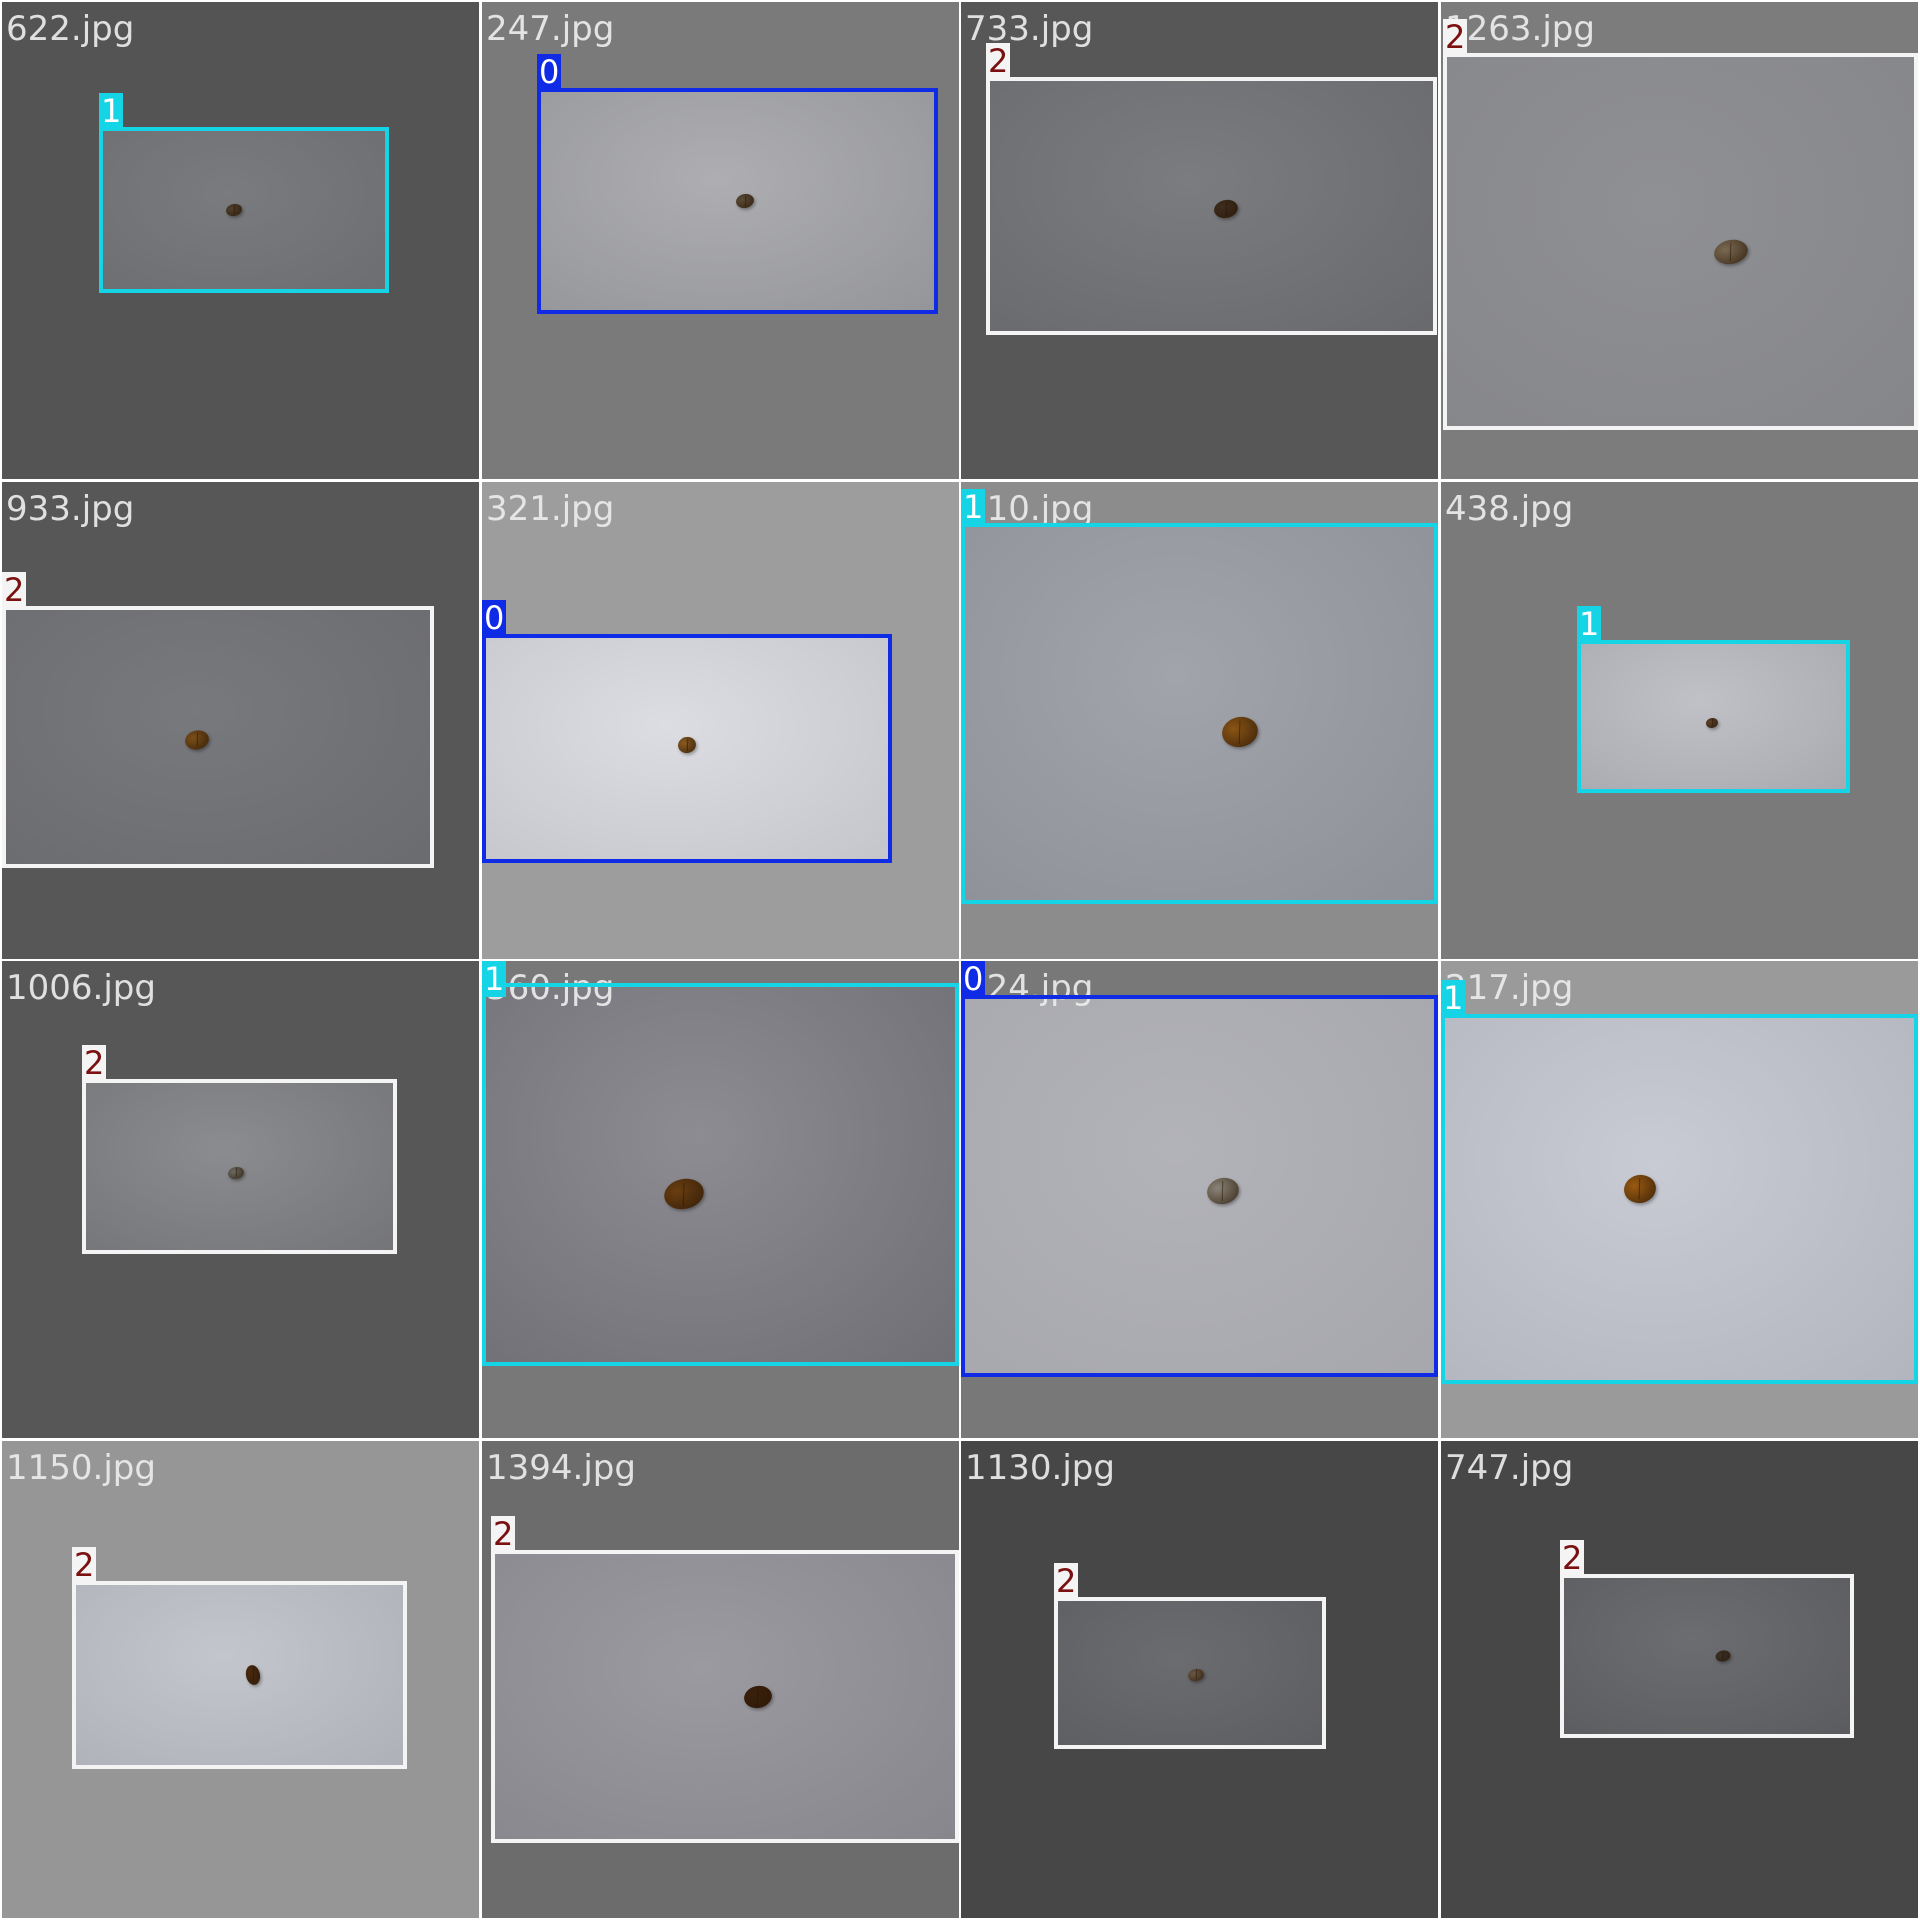  Describe the element at coordinates (70, 29) in the screenshot. I see `file-name: 622.jpg` at that location.